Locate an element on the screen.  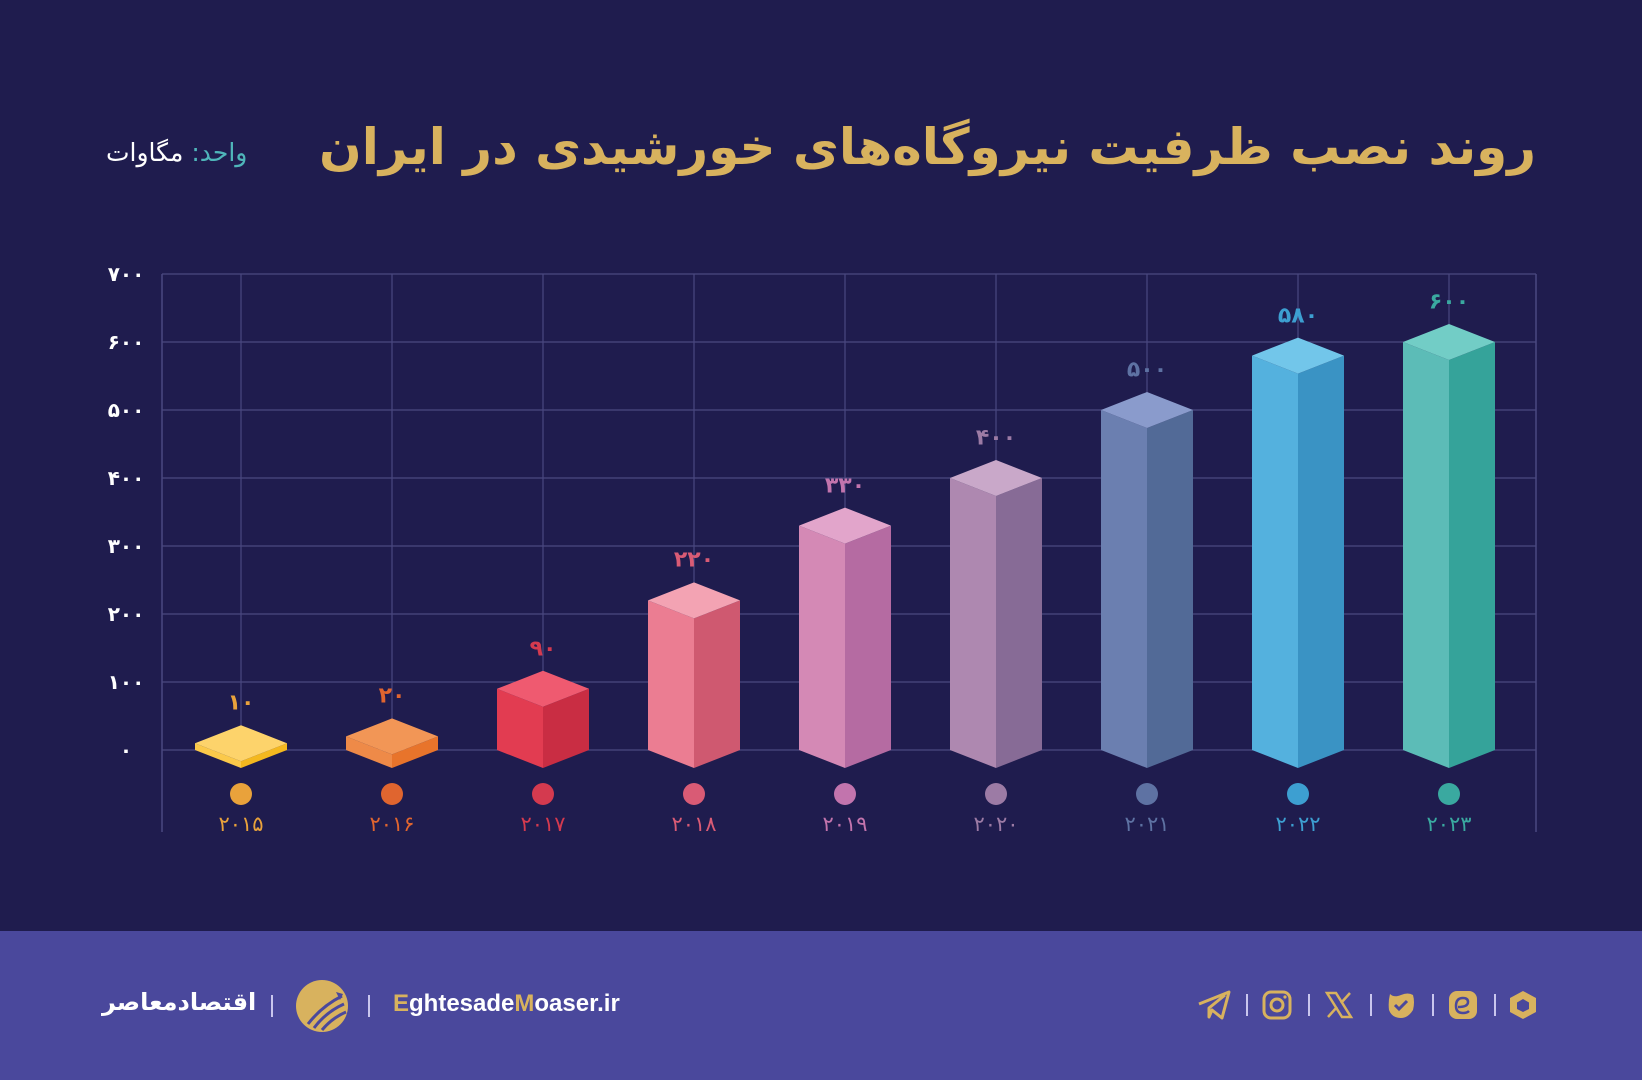
x-tick-label: ۲۰۲۱ is located at coordinates (1147, 824).